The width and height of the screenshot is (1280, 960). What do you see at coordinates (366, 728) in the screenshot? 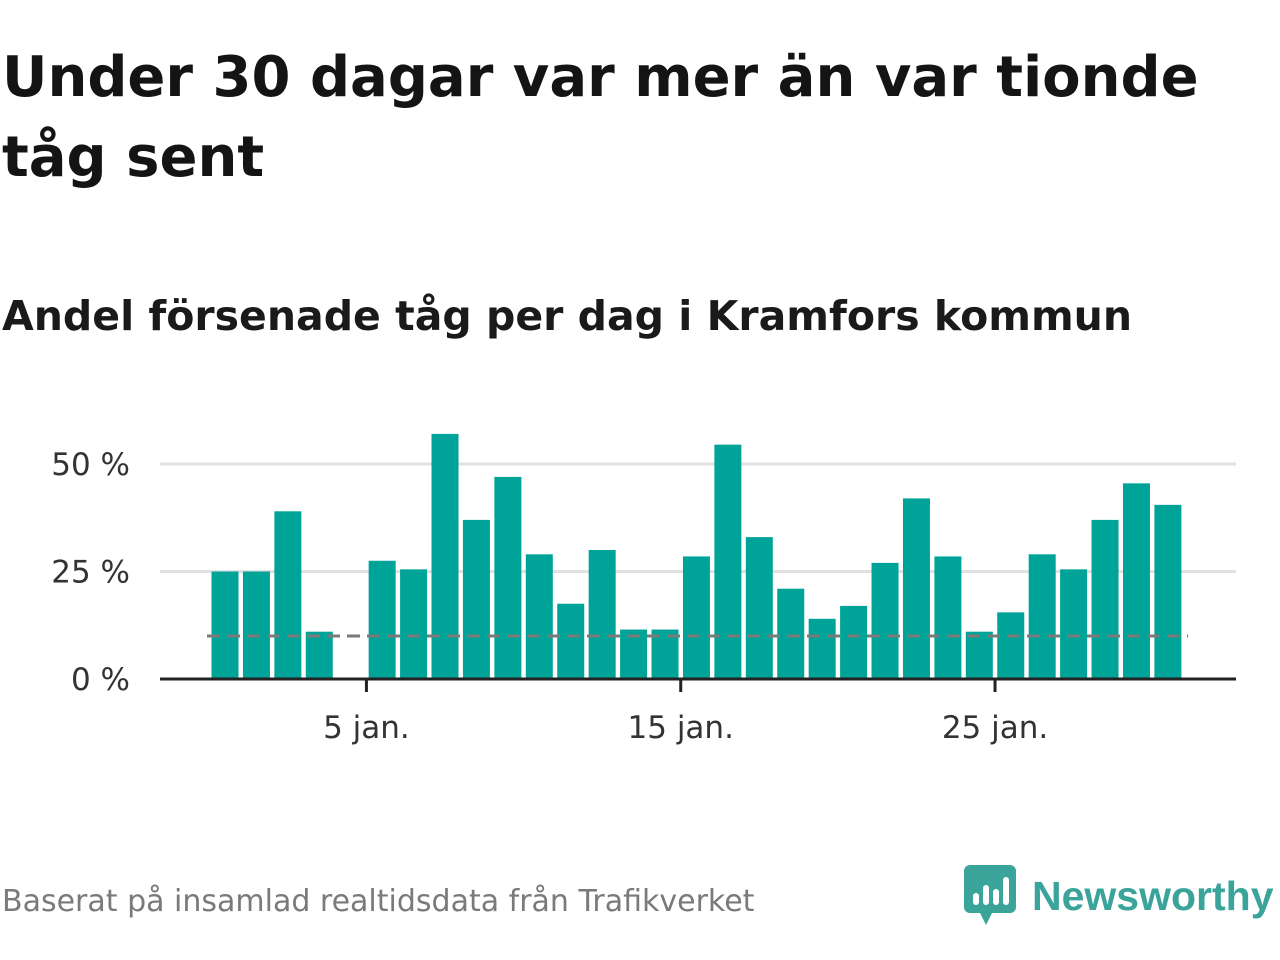
I see `x-tick-label: 5 jan.` at bounding box center [366, 728].